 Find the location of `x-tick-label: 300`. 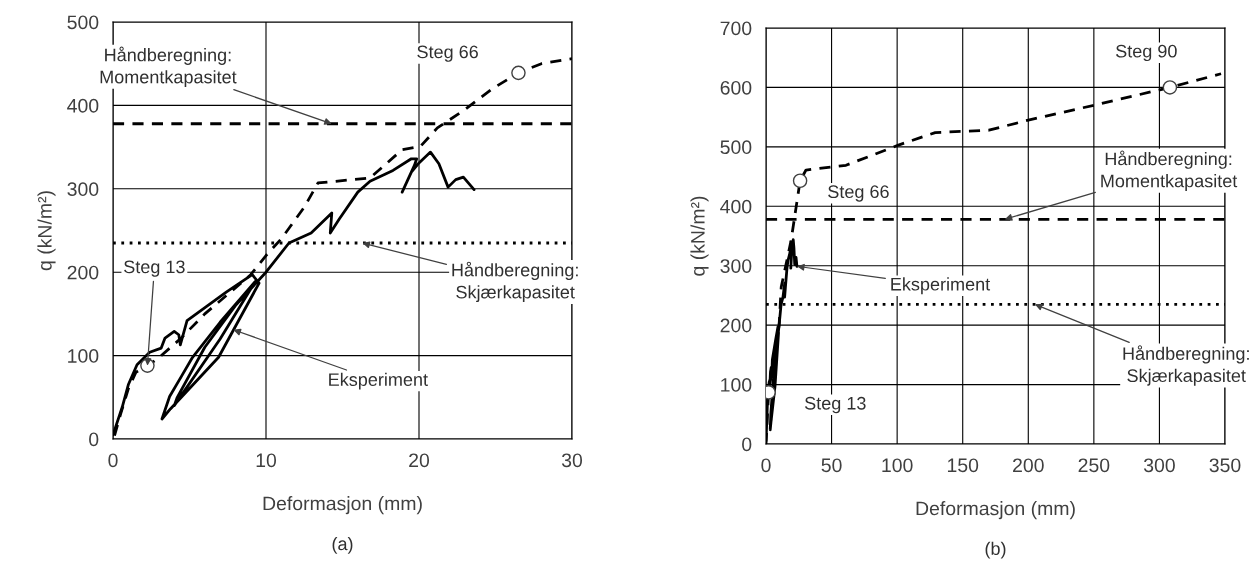

x-tick-label: 300 is located at coordinates (1159, 465).